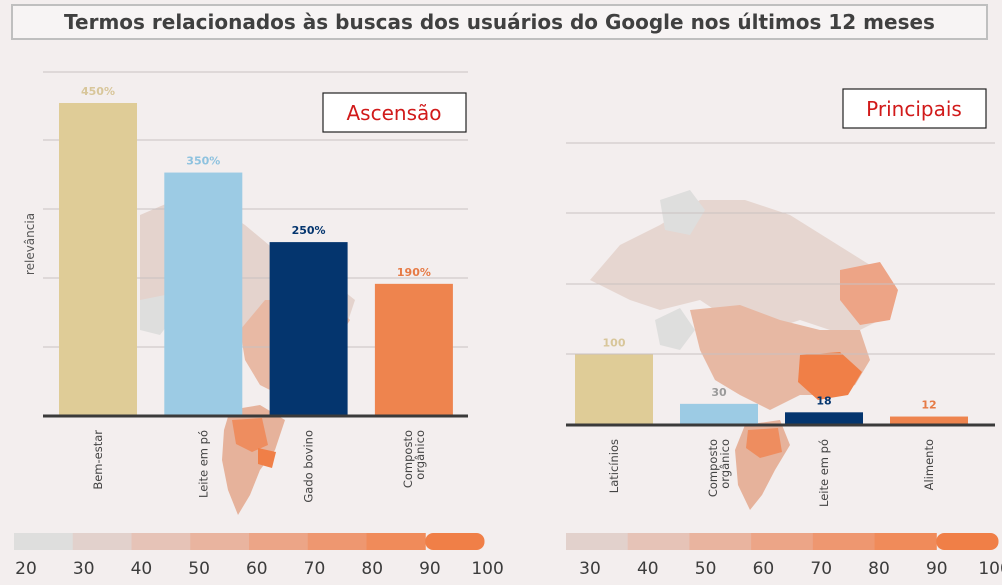 This screenshot has width=1002, height=585. What do you see at coordinates (199, 569) in the screenshot?
I see `scale-label-4: 50` at bounding box center [199, 569].